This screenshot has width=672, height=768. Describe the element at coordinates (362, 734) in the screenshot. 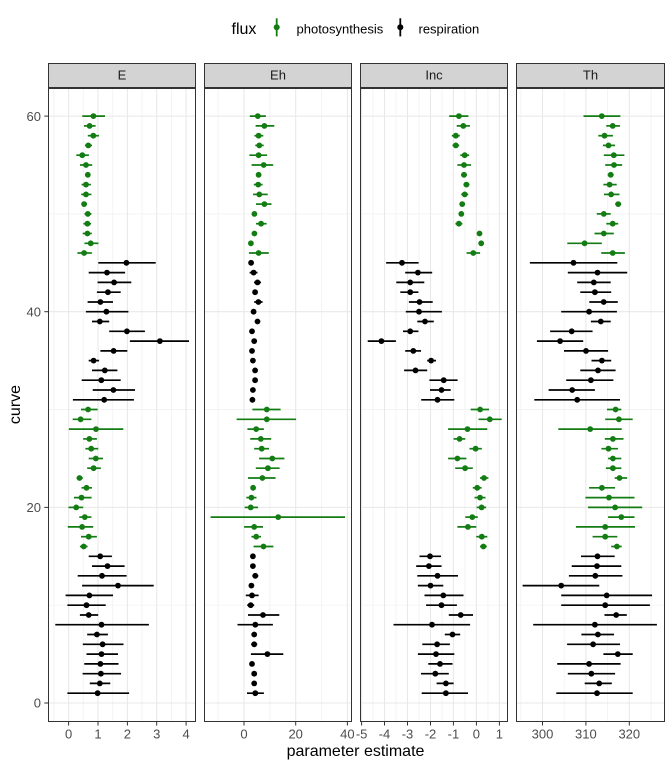

I see `svg-text: -5` at that location.